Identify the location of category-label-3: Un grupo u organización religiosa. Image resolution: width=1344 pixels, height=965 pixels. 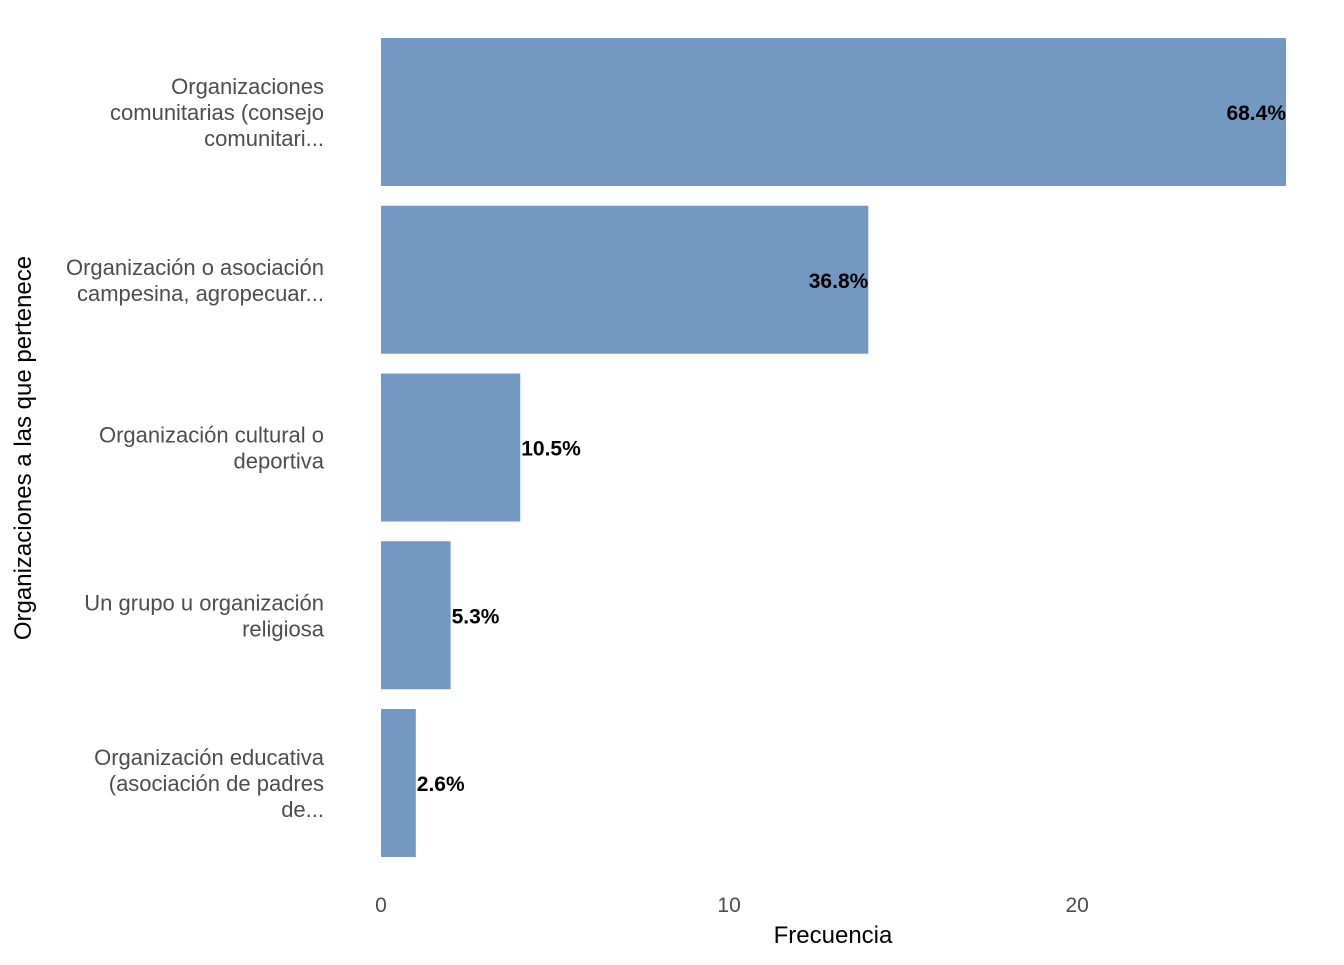
(204, 615).